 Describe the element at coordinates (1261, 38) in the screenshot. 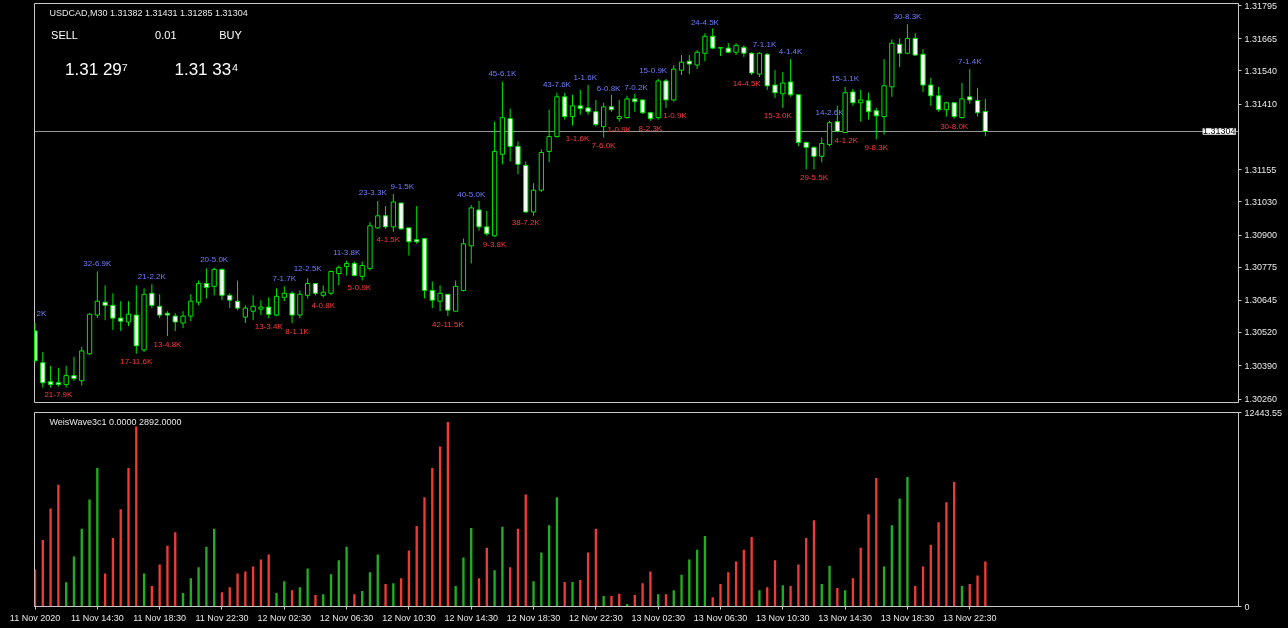

I see `y-tick-label: 1.31665` at that location.